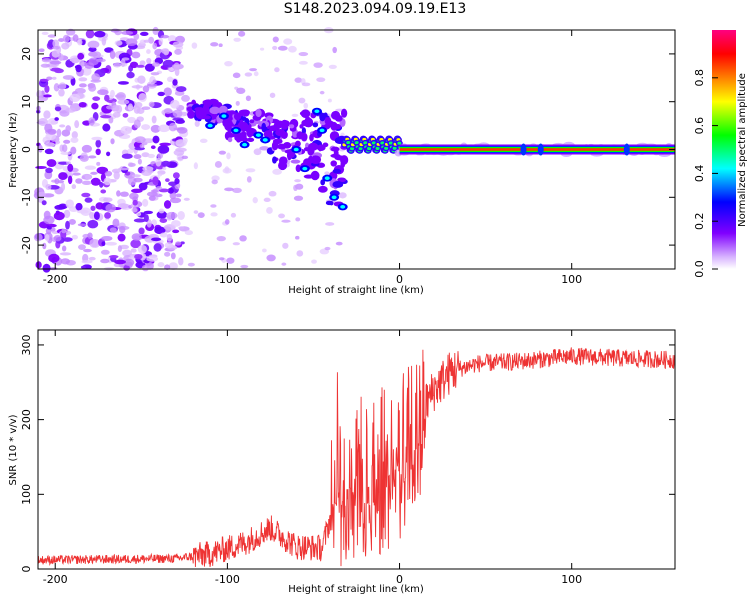  I want to click on colorbar-label: Normalized spectral amplitude, so click(742, 150).